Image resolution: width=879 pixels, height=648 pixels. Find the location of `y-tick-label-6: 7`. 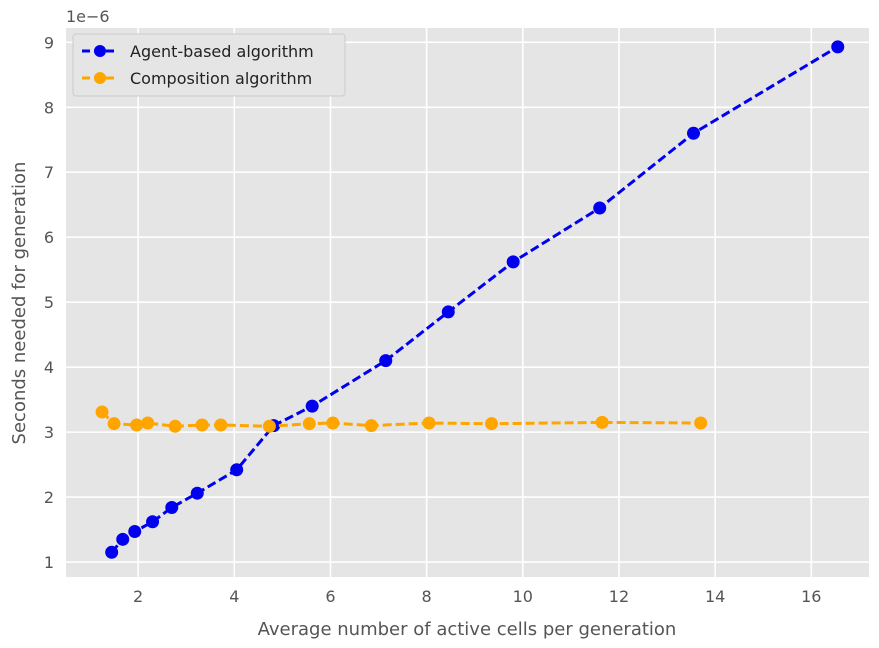

y-tick-label-6: 7 is located at coordinates (49, 172).